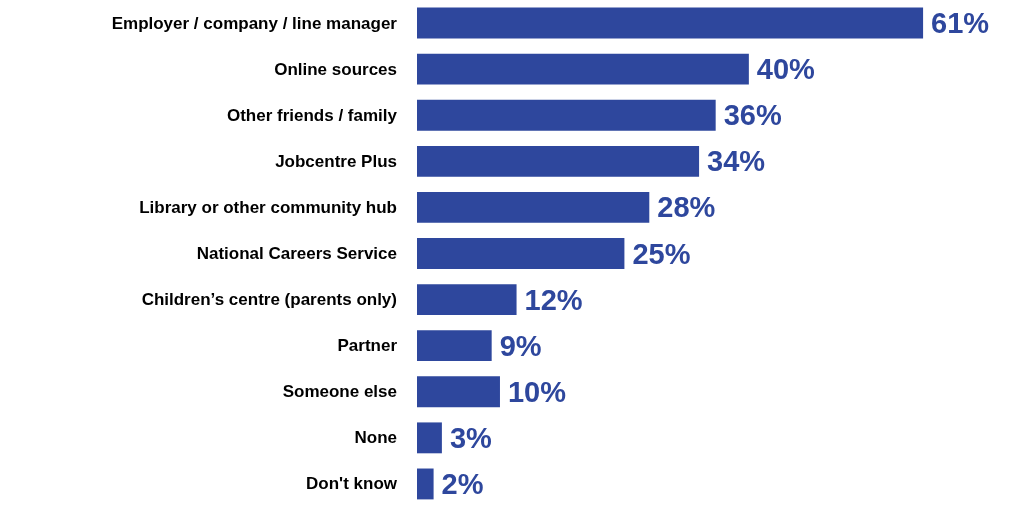 The image size is (1019, 507). I want to click on data-label: 2%, so click(462, 483).